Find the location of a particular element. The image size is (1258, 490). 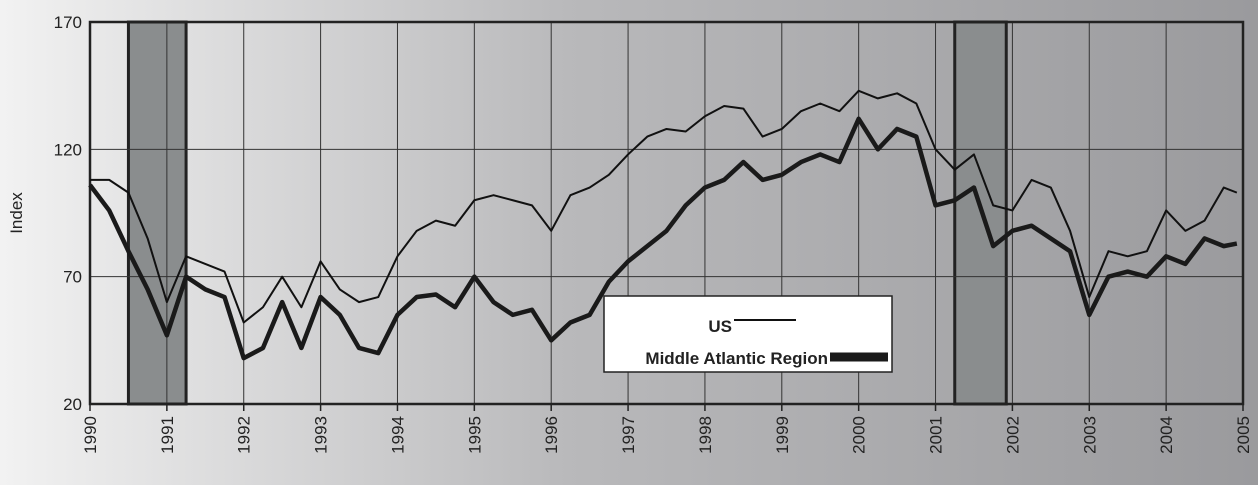

x-tick-label: 1996 is located at coordinates (551, 435).